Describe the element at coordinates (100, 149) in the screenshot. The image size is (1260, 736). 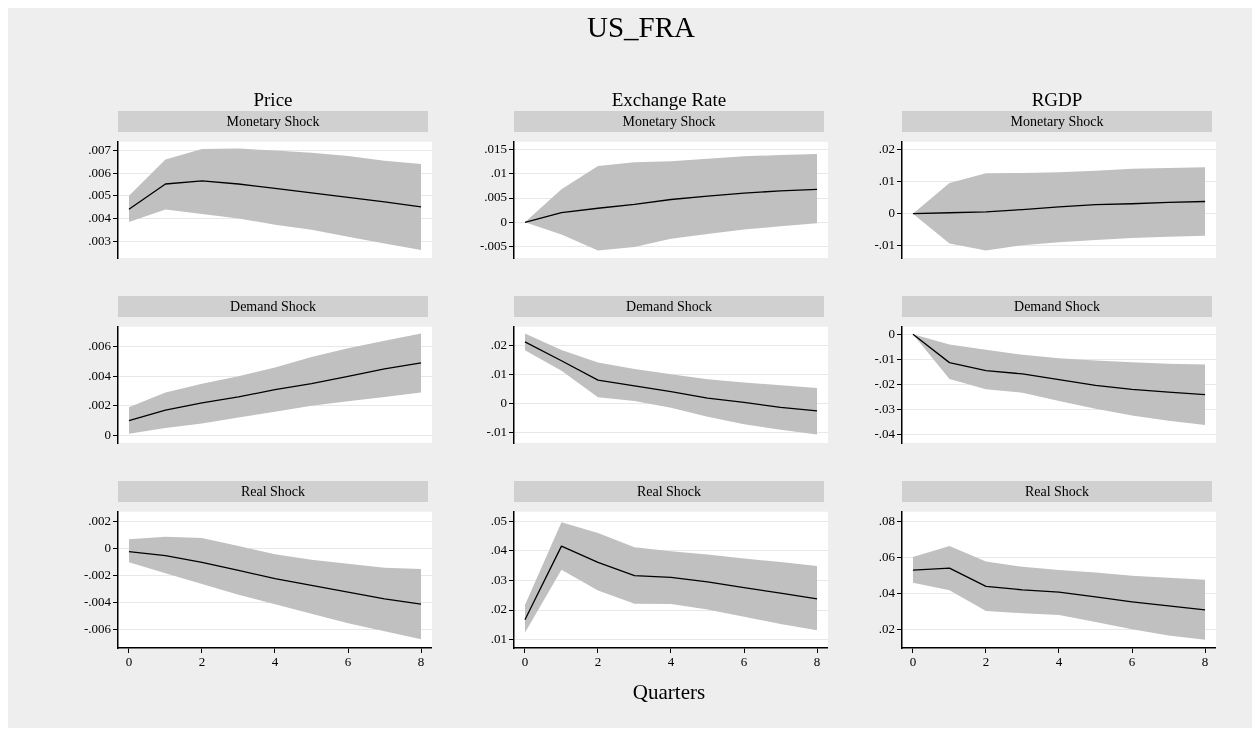
I see `y-tick-label: .007` at that location.